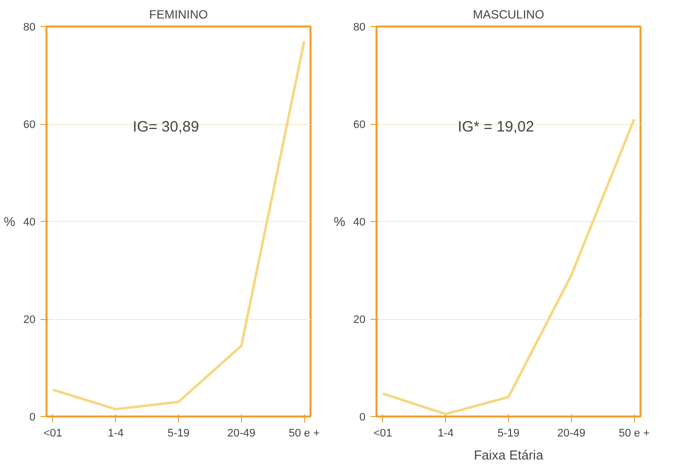 The image size is (673, 472). I want to click on annotation: IG= 30,89, so click(166, 127).